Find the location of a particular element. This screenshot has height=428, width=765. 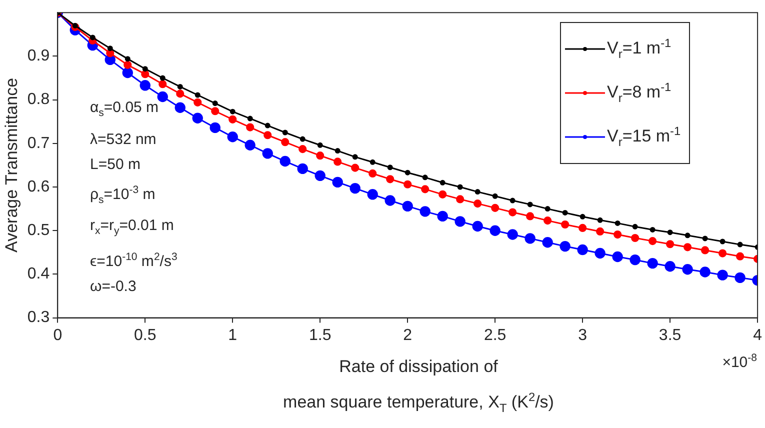

legend-label: V$_{r}$=1 m$^{-1}$ is located at coordinates (639, 49).